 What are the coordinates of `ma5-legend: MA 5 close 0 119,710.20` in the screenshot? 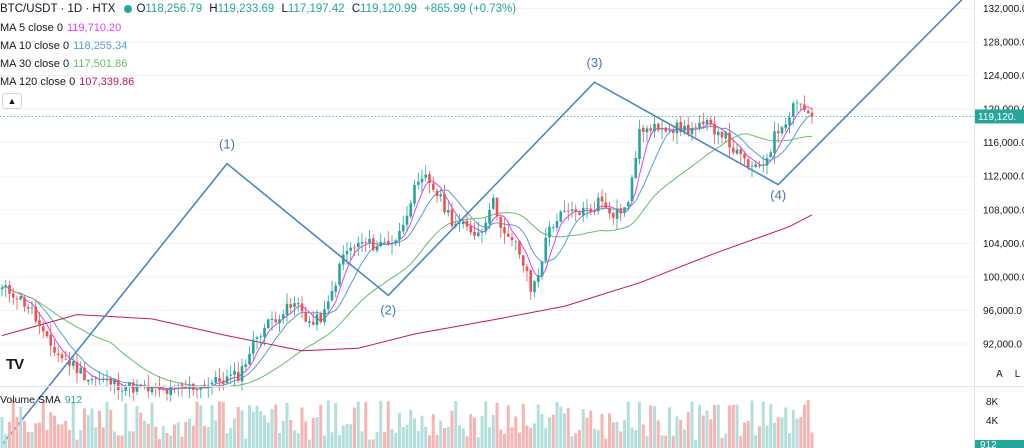 It's located at (61, 28).